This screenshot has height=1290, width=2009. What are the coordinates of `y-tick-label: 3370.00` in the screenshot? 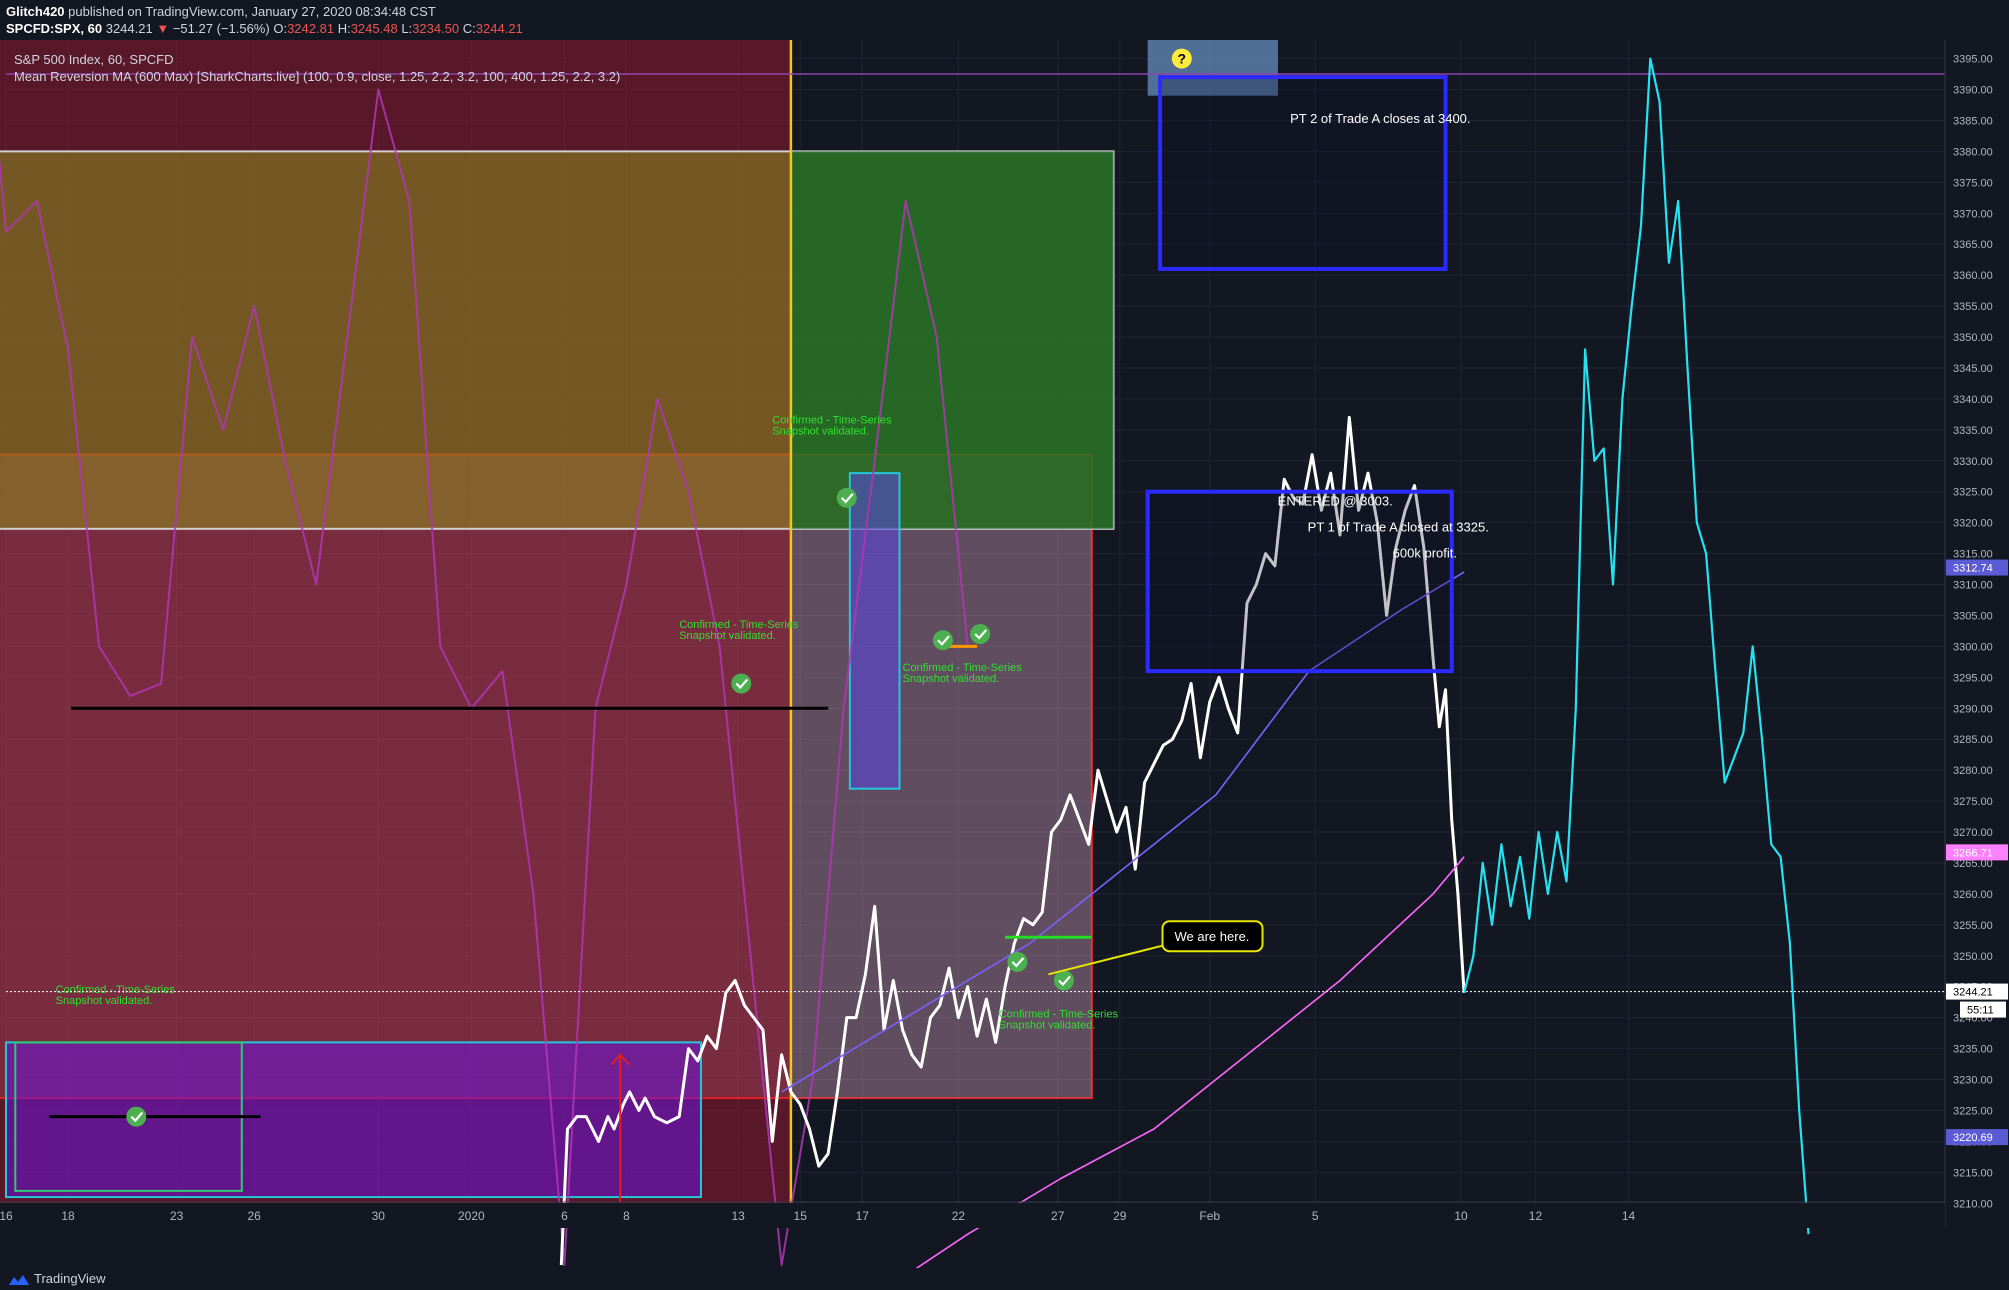 It's located at (1973, 214).